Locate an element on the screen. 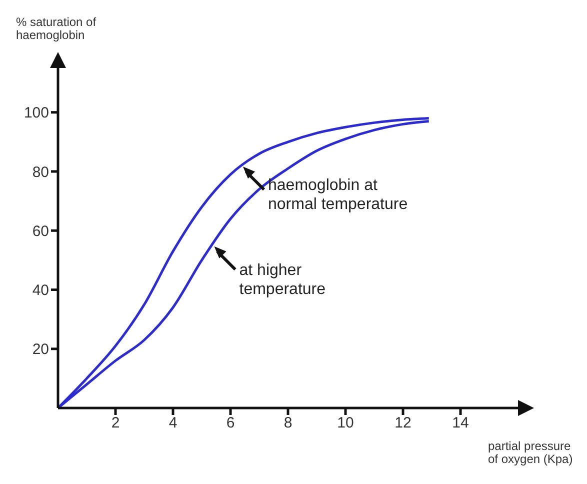 The width and height of the screenshot is (587, 484). x-tick-label: 8 is located at coordinates (288, 423).